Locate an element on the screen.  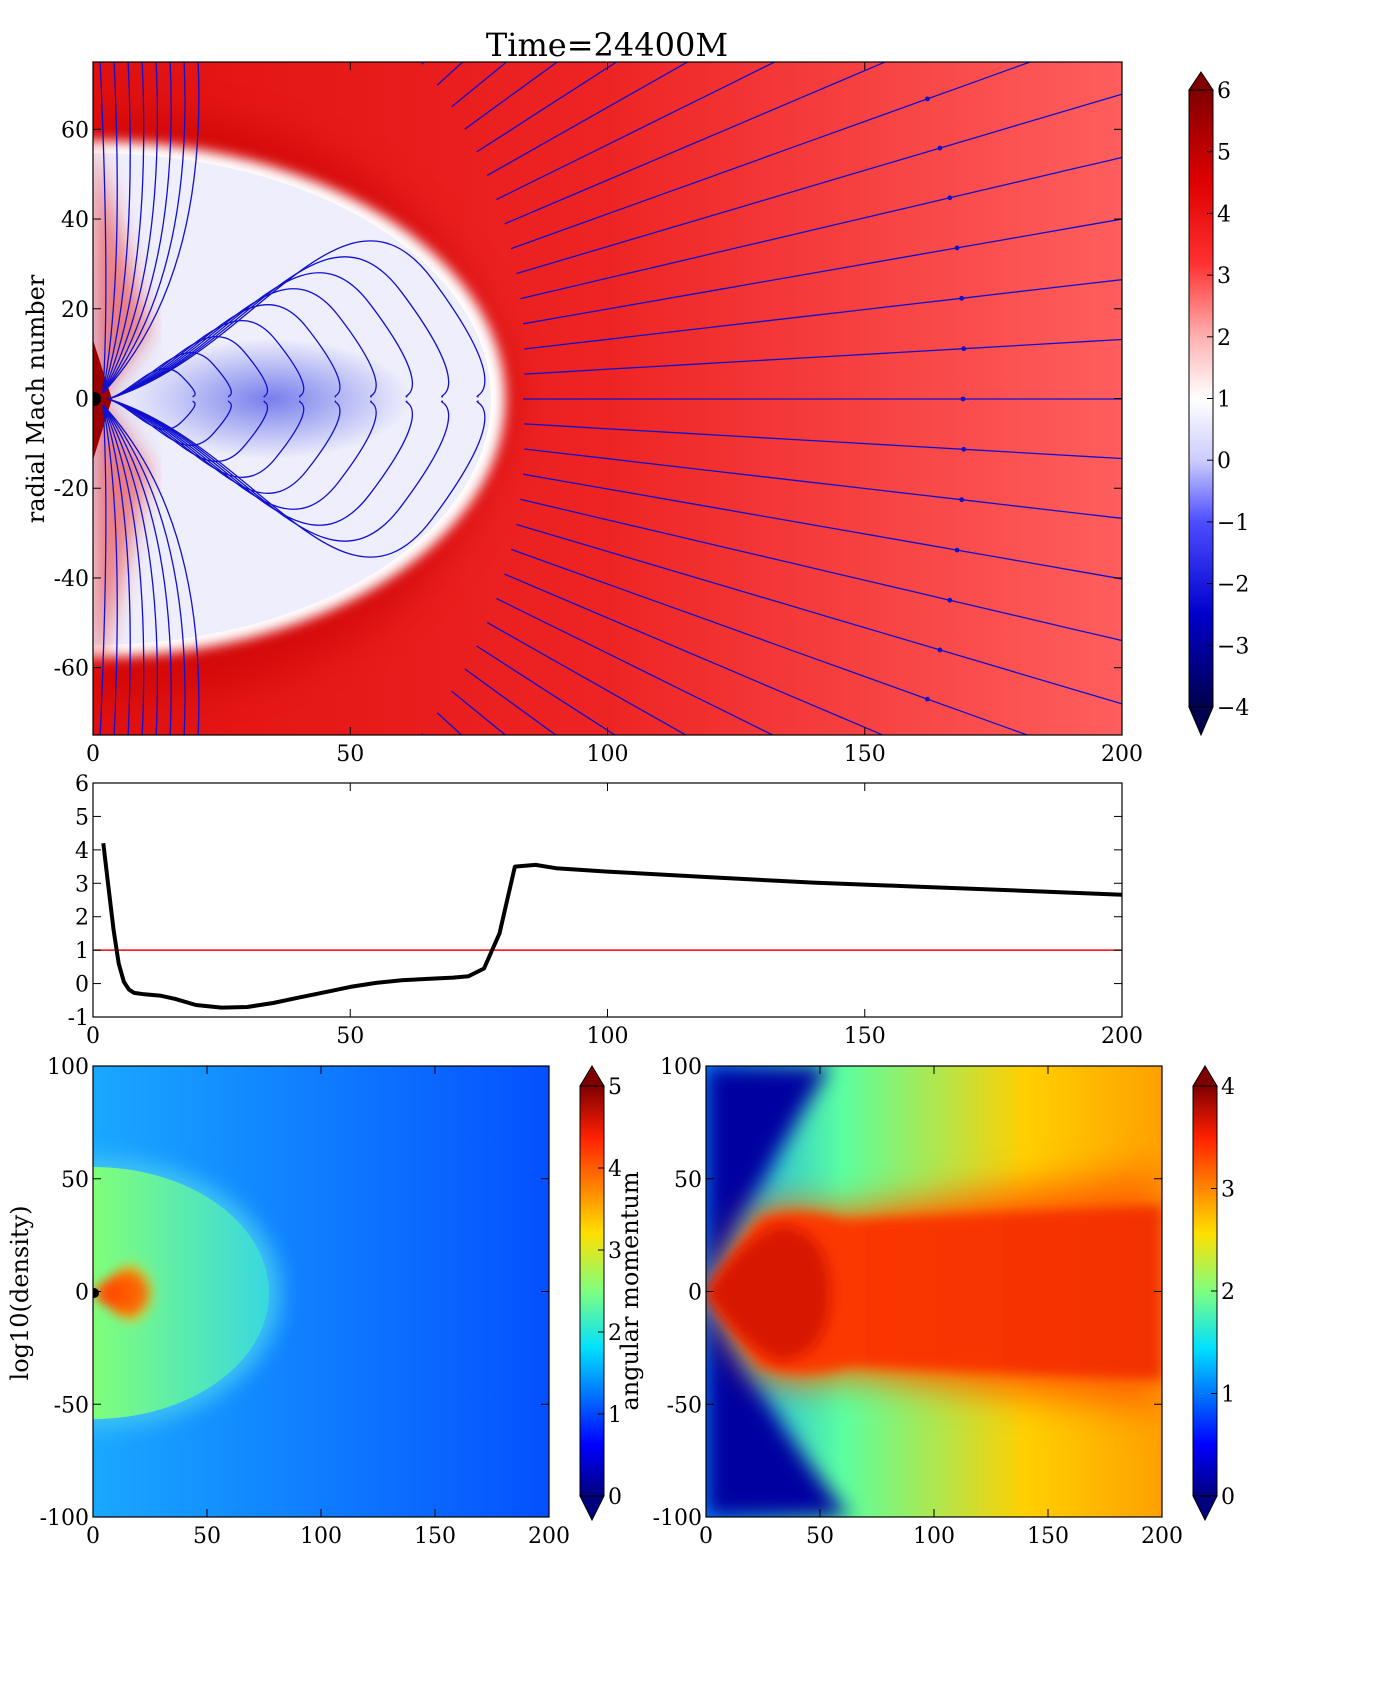
density-ylabel: log10(density) is located at coordinates (20, 1293).